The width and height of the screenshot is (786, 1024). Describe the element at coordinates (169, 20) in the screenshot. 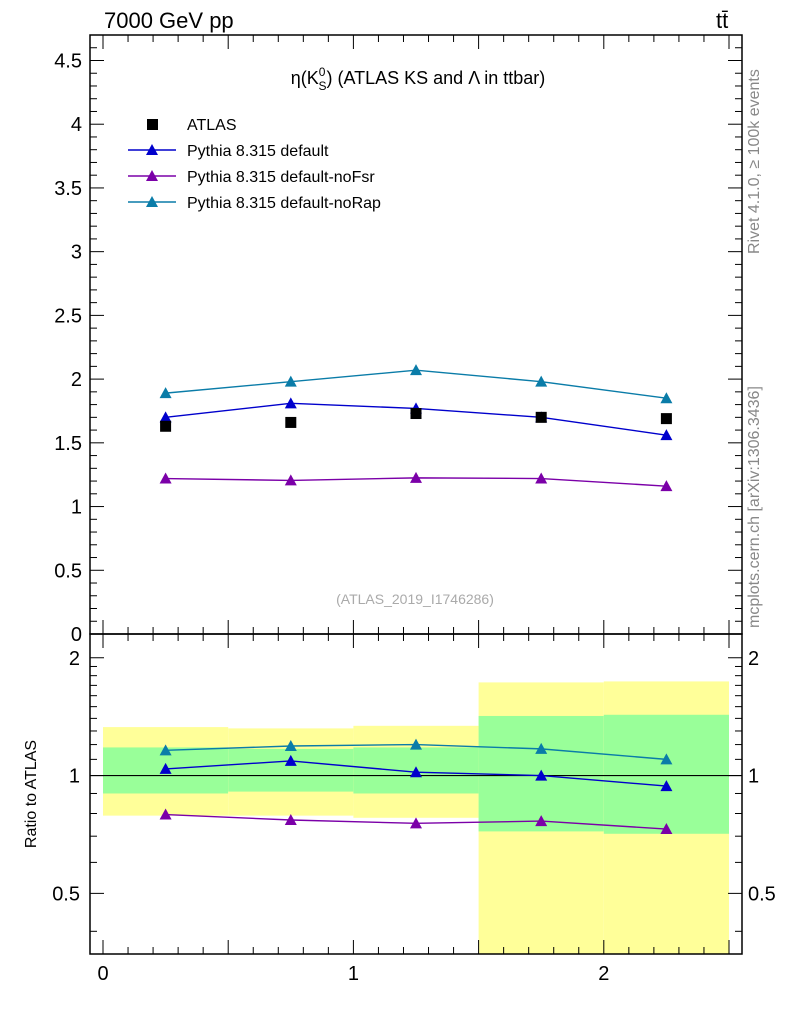

I see `header-left: 7000 GeV pp` at that location.